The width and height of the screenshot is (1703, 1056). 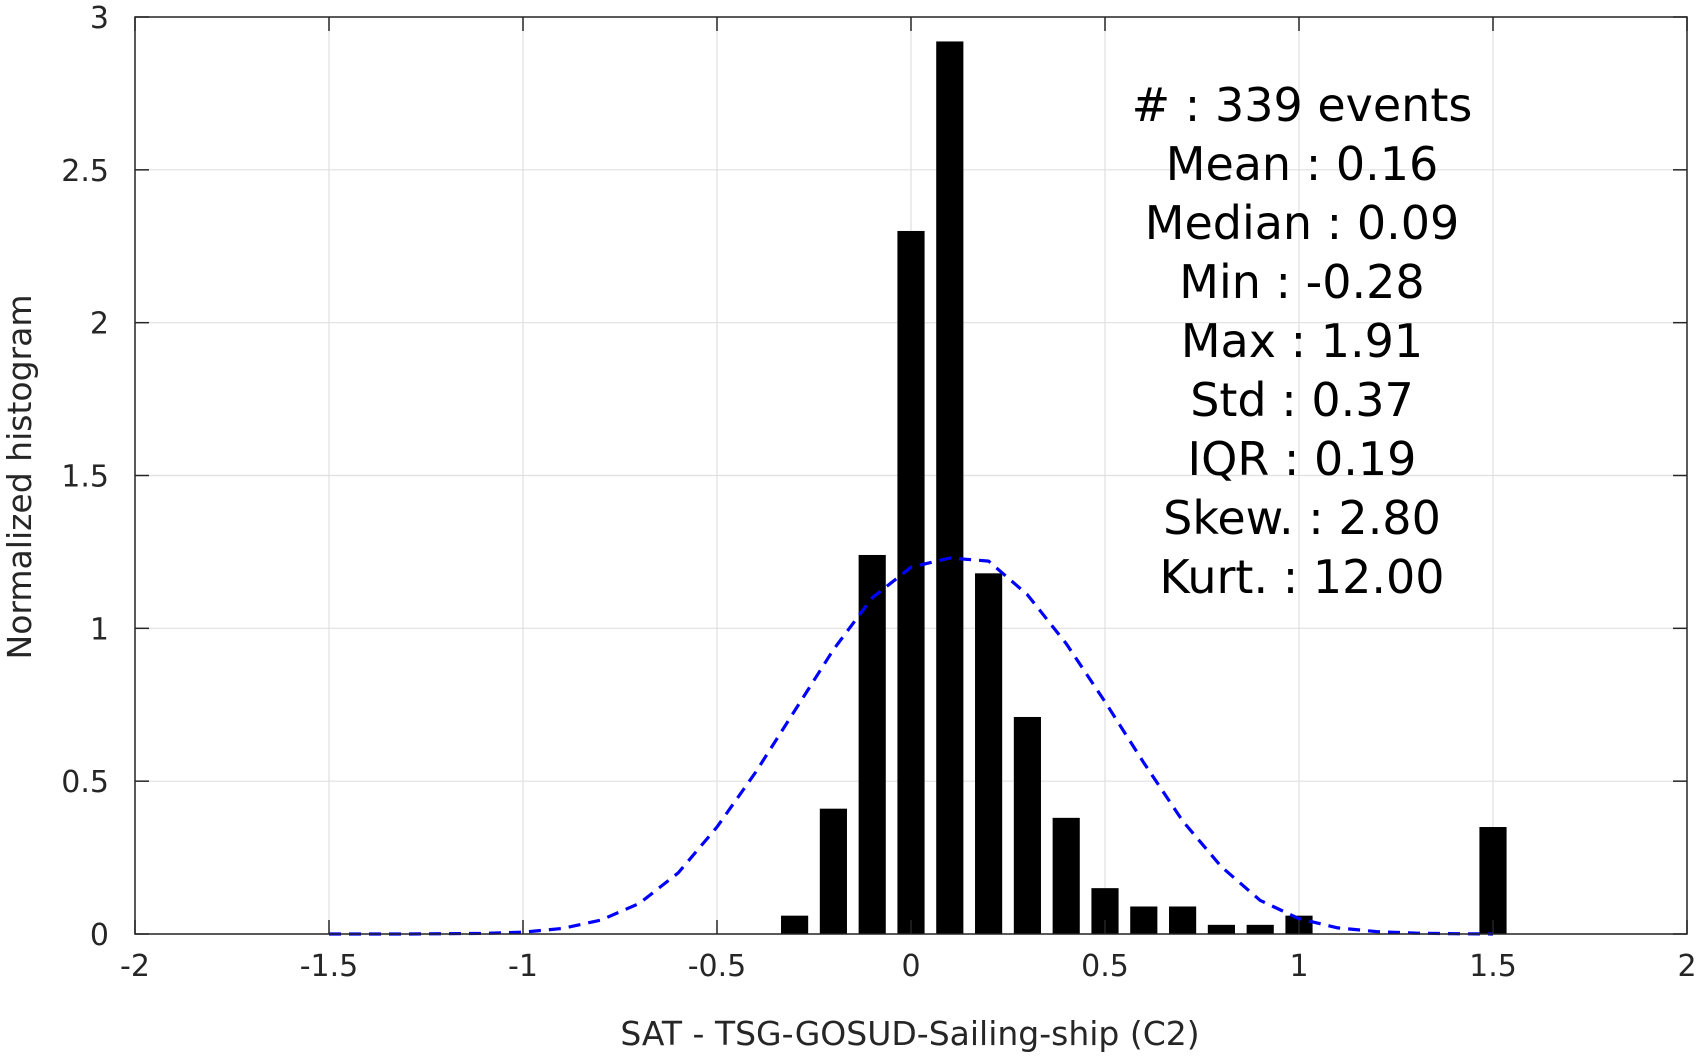 I want to click on stat-line: # : 339 events, so click(x=1302, y=105).